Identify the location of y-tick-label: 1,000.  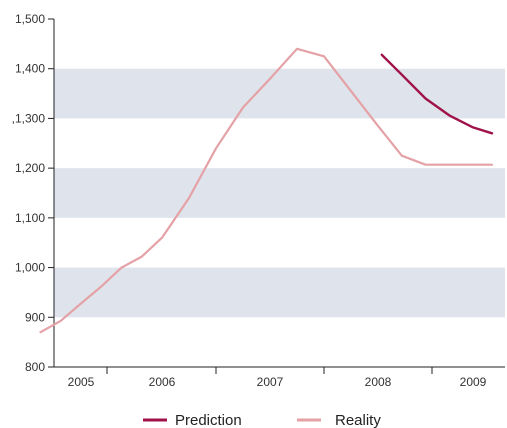
(30, 268).